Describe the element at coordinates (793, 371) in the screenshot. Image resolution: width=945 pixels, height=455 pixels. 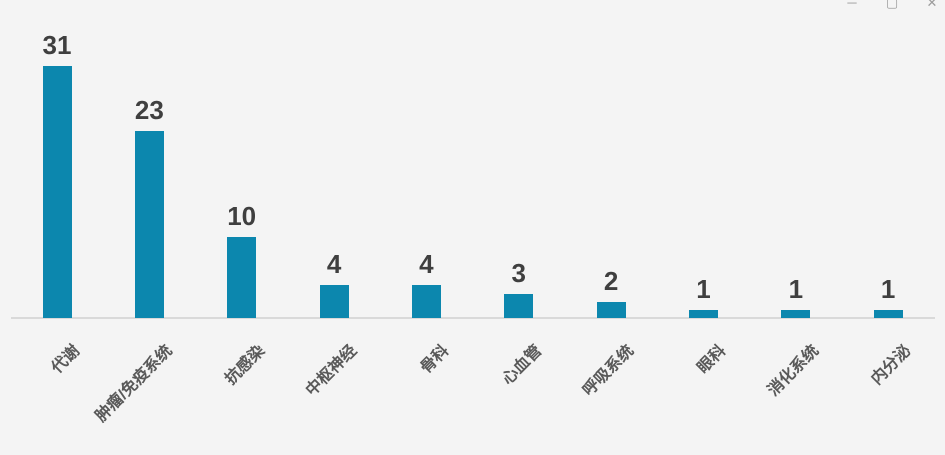
I see `category-label: 消化系统` at that location.